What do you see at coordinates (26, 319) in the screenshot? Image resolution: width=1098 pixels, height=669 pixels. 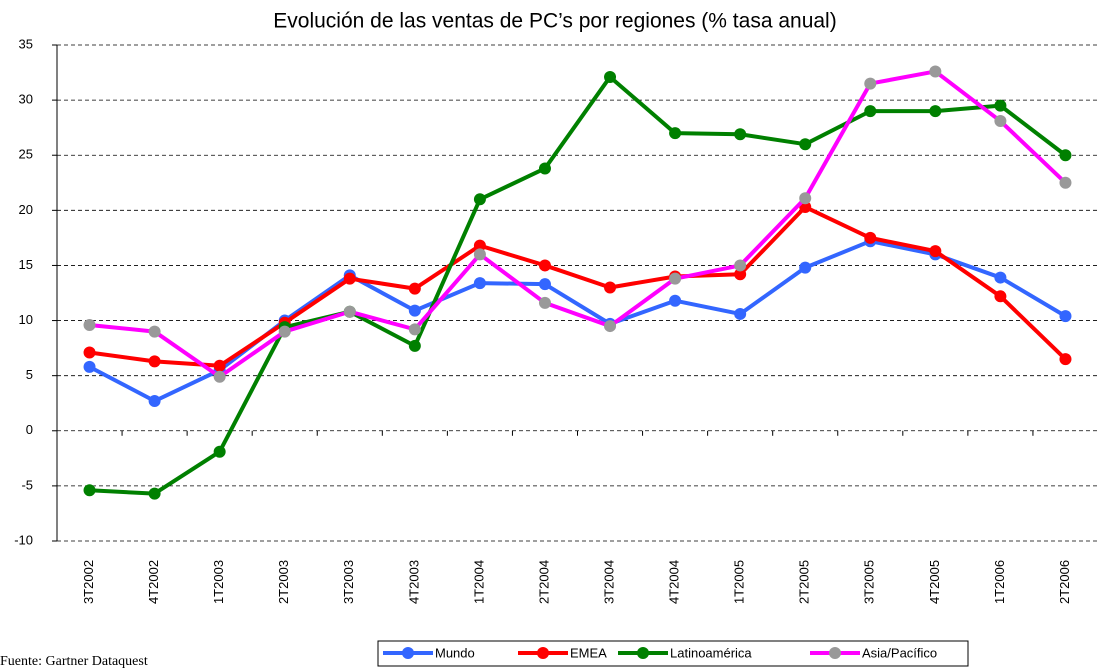 I see `y-tick-label: 10` at bounding box center [26, 319].